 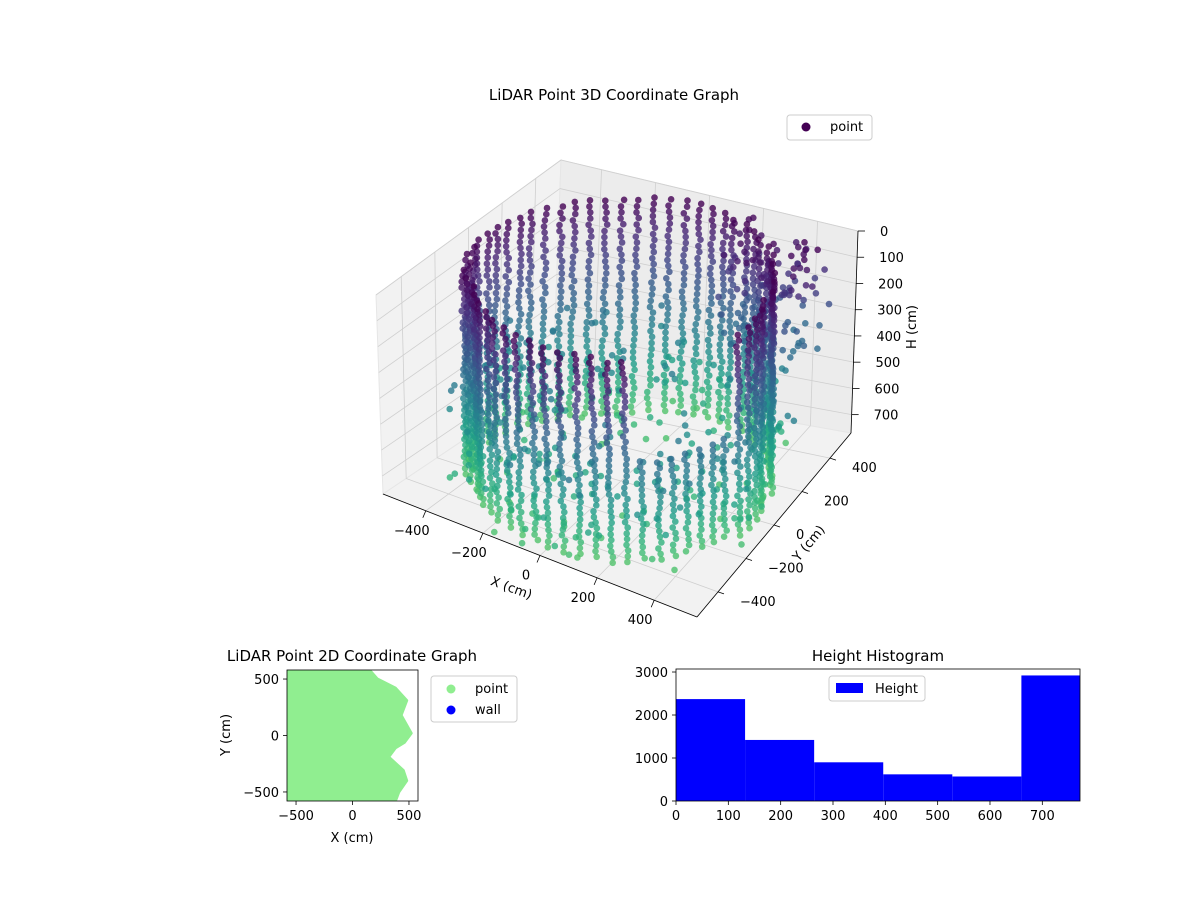 What do you see at coordinates (275, 737) in the screenshot?
I see `y-tick-label-2d: 0` at bounding box center [275, 737].